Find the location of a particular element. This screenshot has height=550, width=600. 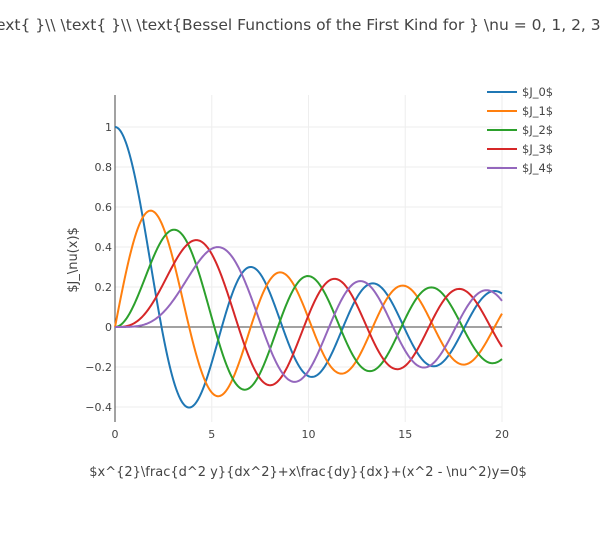

x-tick-label: 5 is located at coordinates (211, 434).